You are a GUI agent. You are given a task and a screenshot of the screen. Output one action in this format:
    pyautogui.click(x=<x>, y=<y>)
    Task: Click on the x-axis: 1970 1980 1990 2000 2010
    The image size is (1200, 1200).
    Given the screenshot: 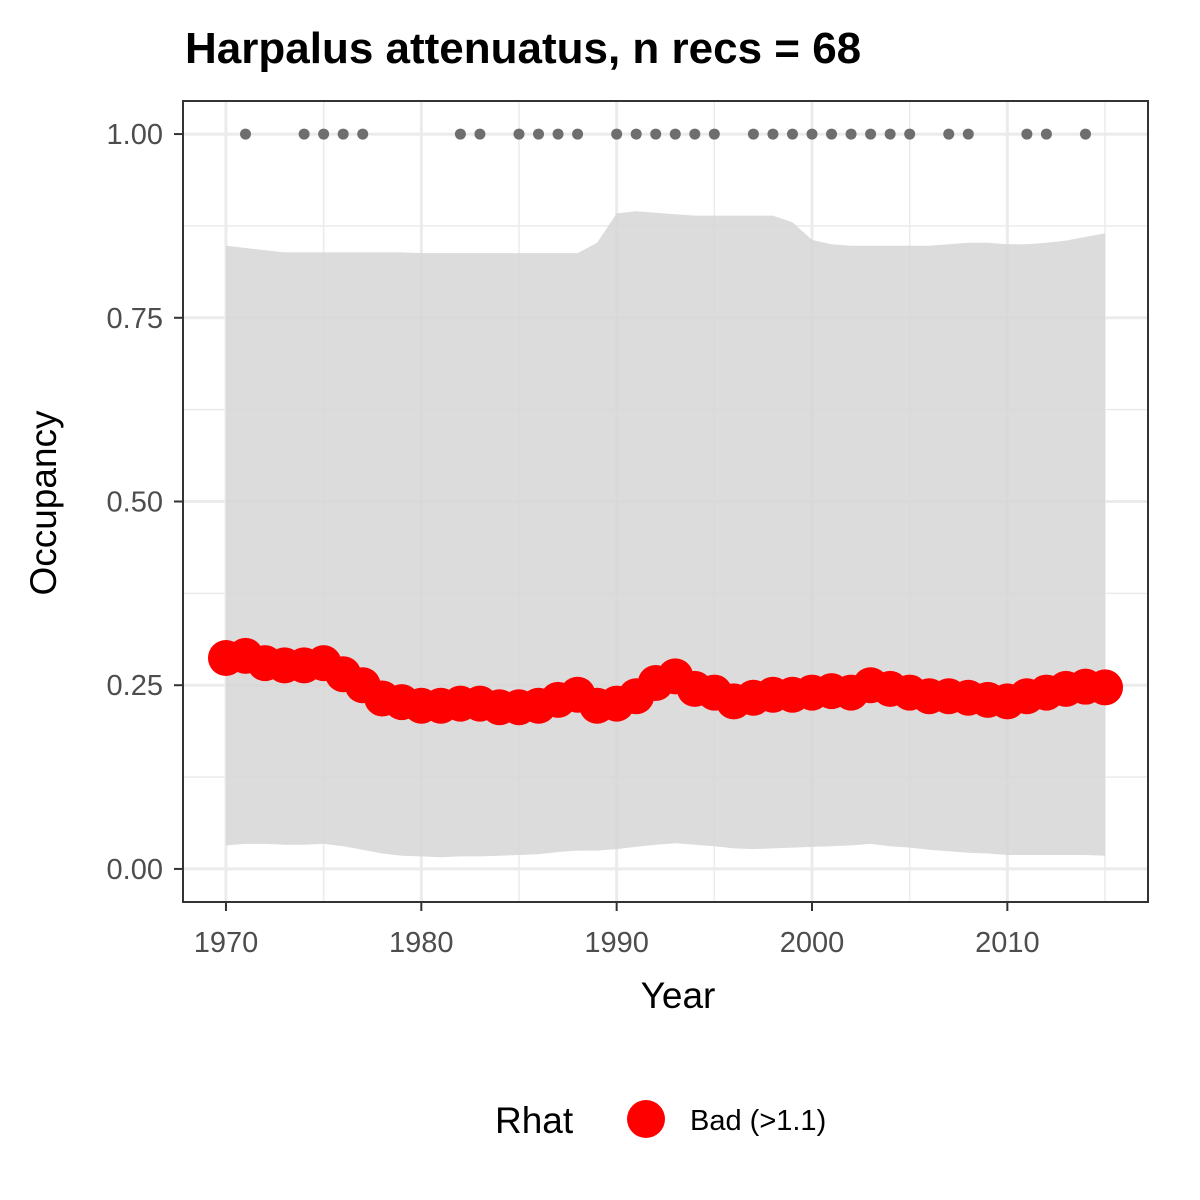 What is the action you would take?
    pyautogui.click(x=617, y=930)
    